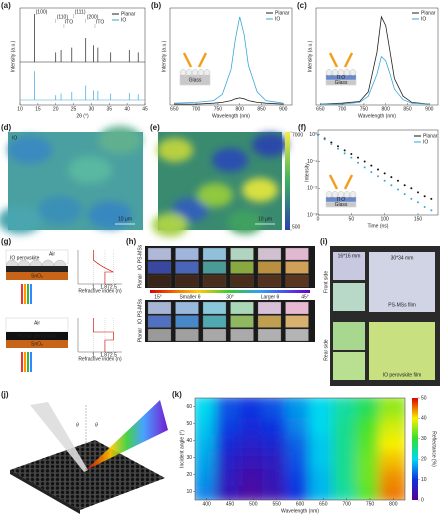  What do you see at coordinates (402, 375) in the screenshot?
I see `film-label: IO perovskite film` at bounding box center [402, 375].